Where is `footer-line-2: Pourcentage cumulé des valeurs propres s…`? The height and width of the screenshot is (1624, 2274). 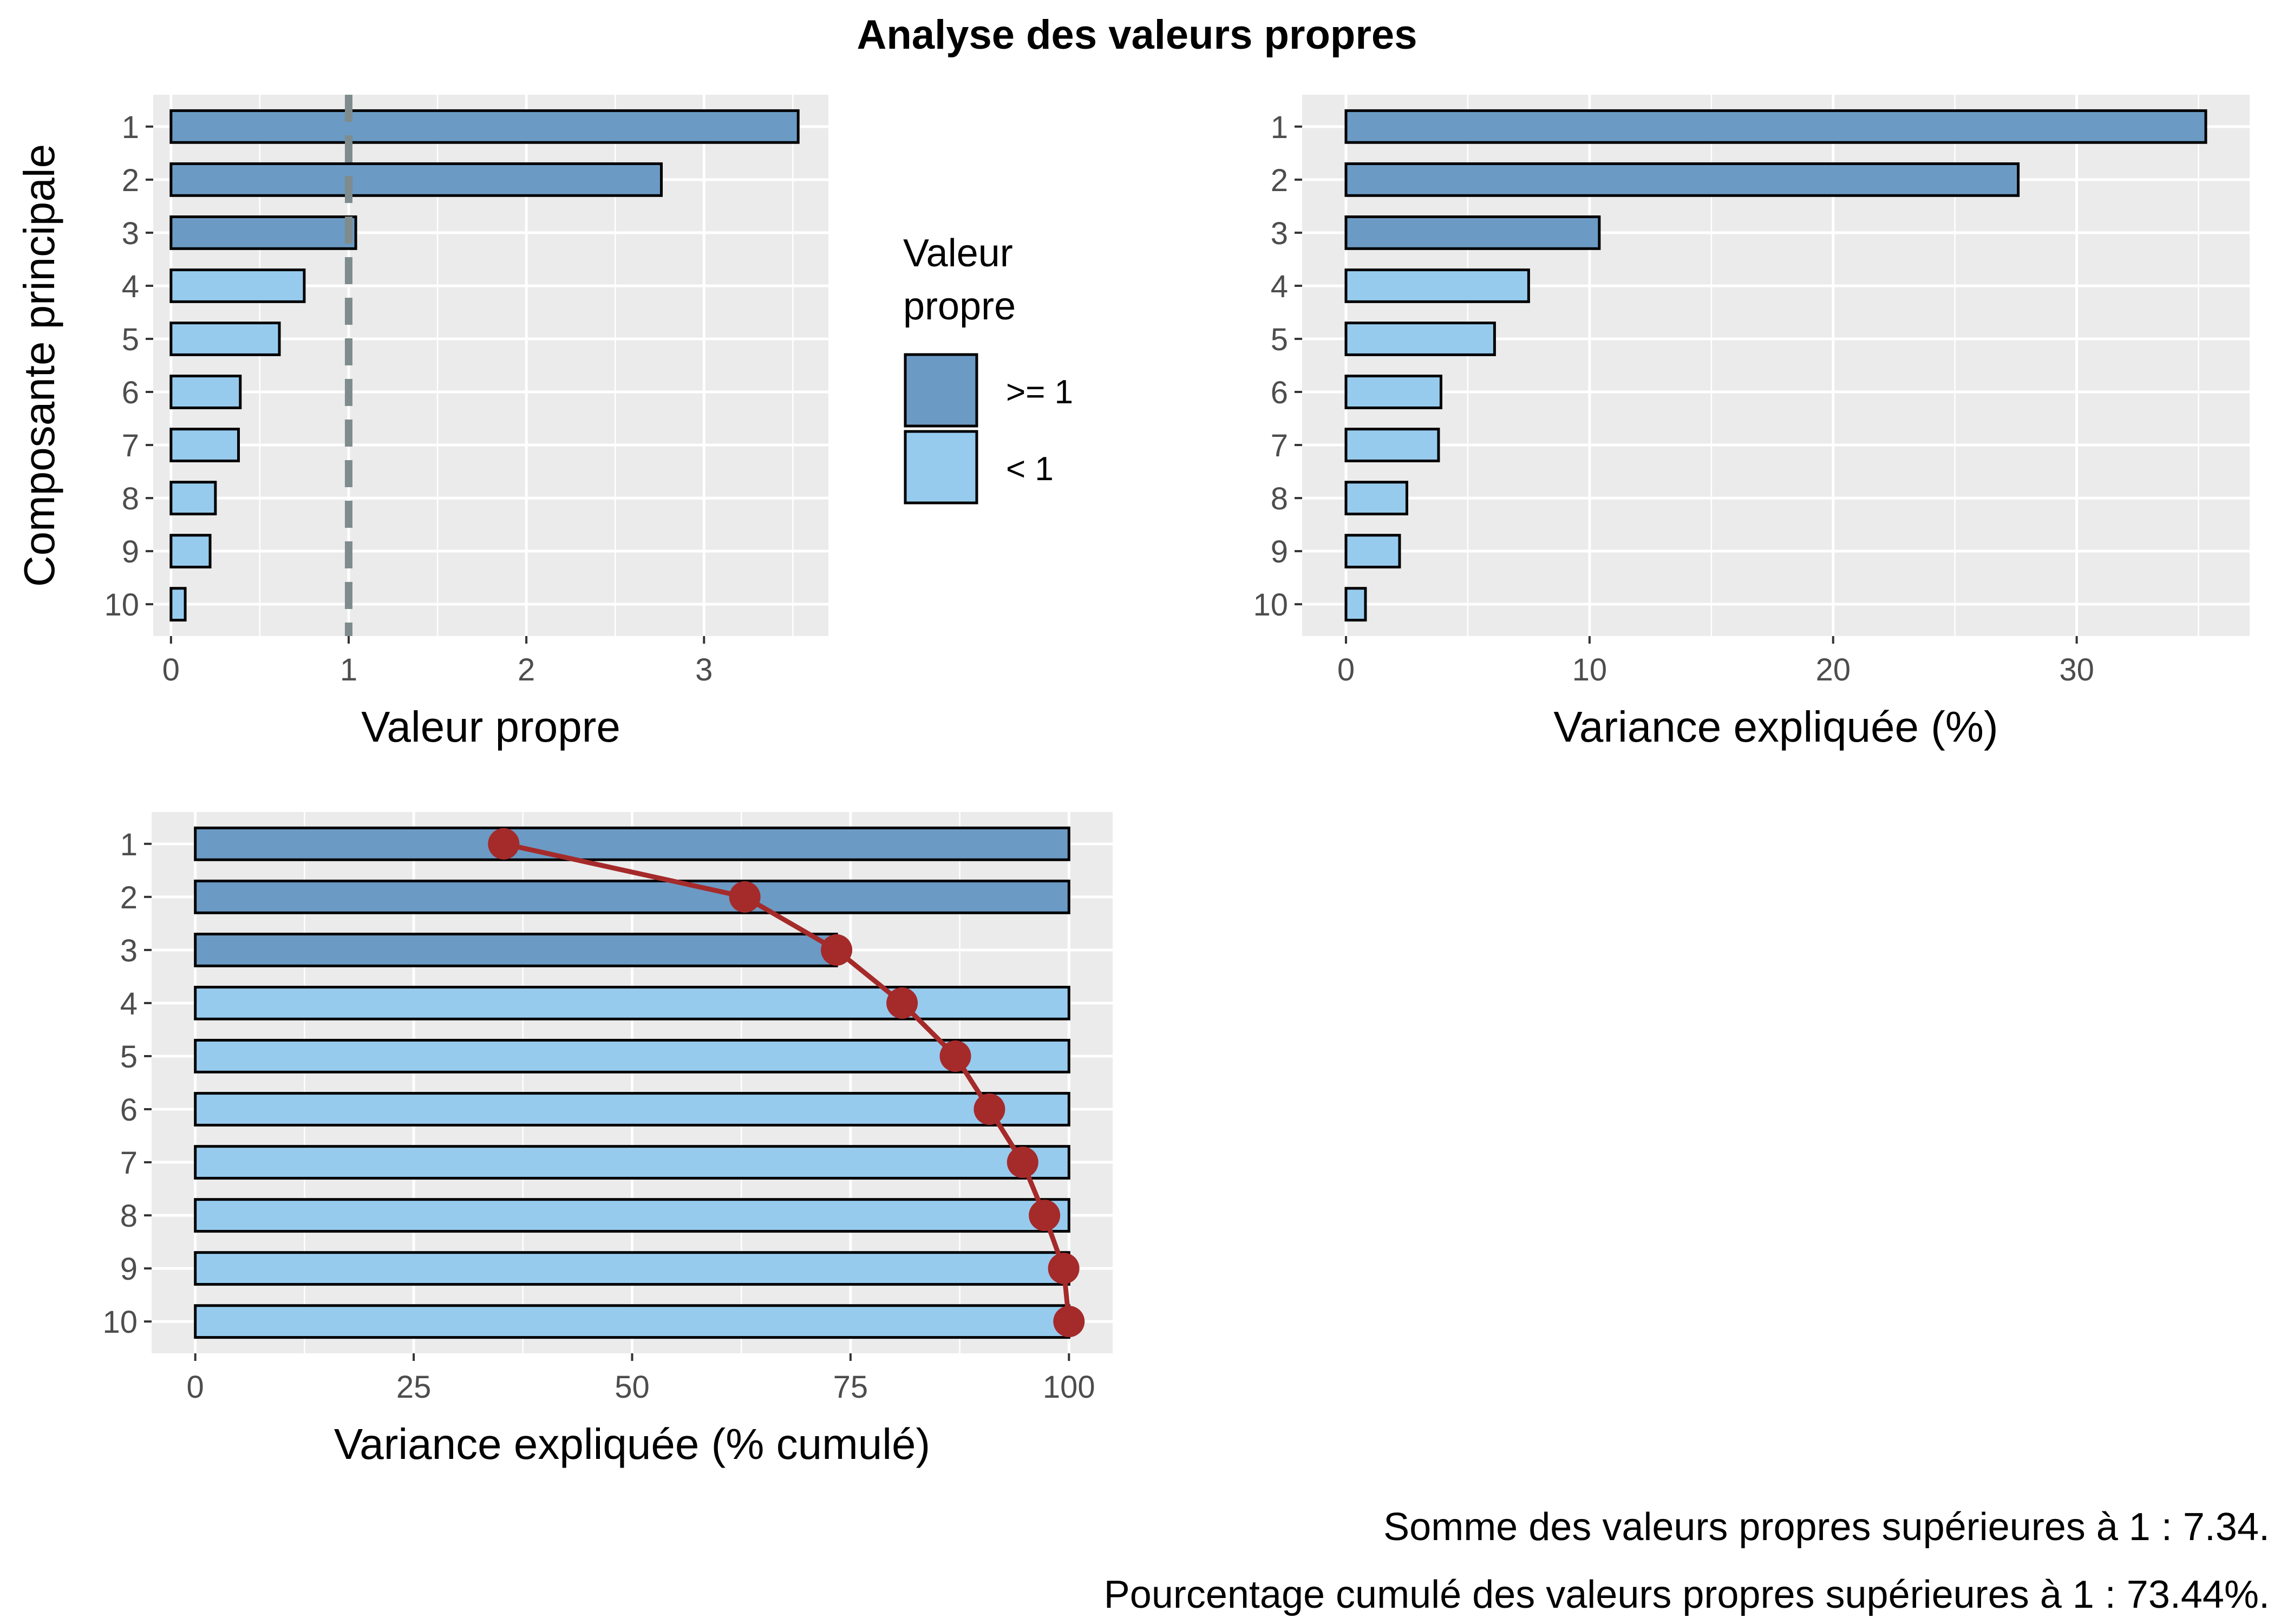 footer-line-2: Pourcentage cumulé des valeurs propres s… is located at coordinates (1687, 1594).